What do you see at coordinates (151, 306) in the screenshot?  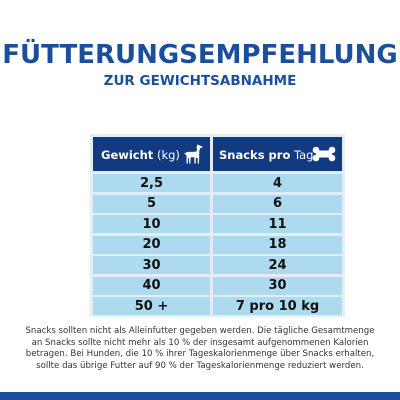 I see `weight-cell: 50 +` at bounding box center [151, 306].